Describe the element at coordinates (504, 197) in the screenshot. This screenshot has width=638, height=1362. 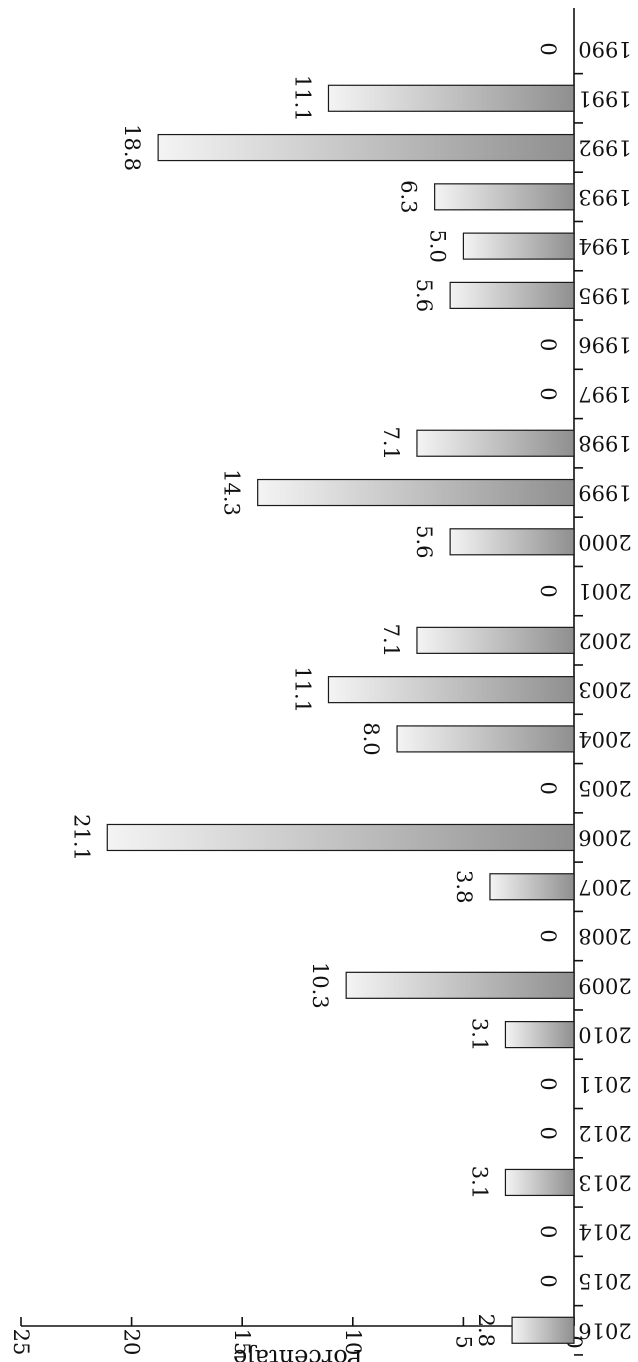
I see `bar-1993` at that location.